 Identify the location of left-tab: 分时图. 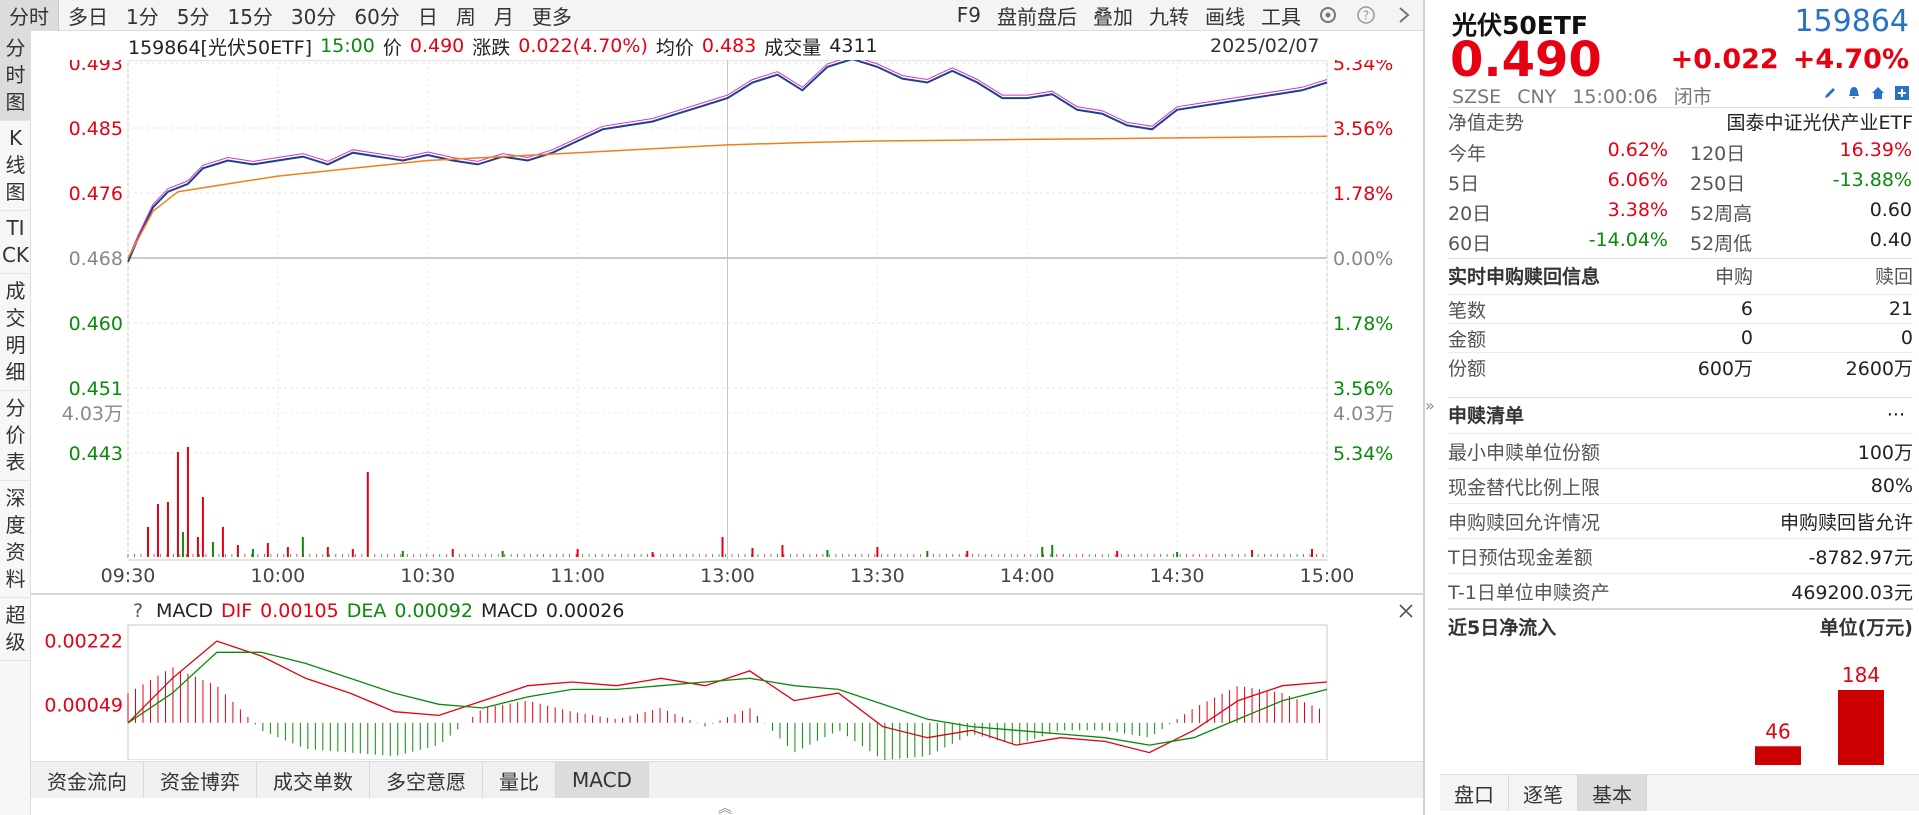
(15, 76).